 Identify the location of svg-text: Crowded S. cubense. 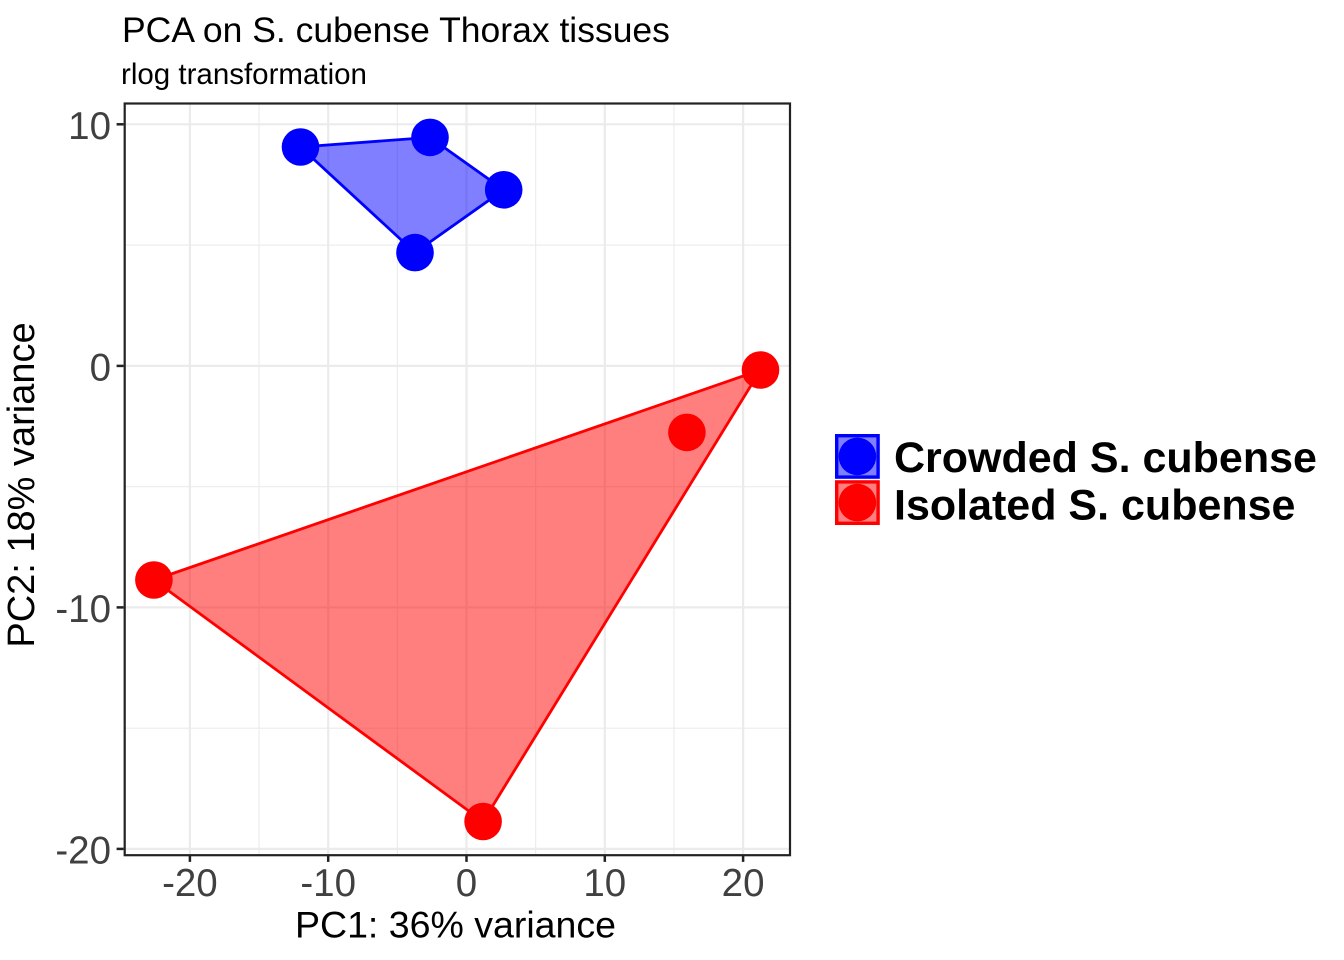
(1105, 458).